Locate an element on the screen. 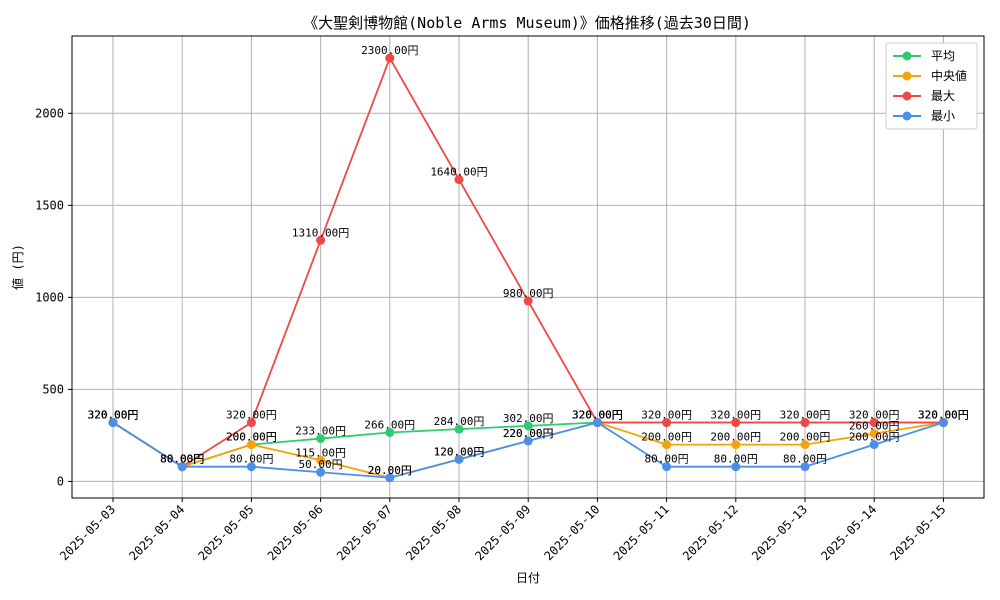 This screenshot has height=600, width=1000. x-tick-label-8: 2025-05-11 is located at coordinates (641, 532).